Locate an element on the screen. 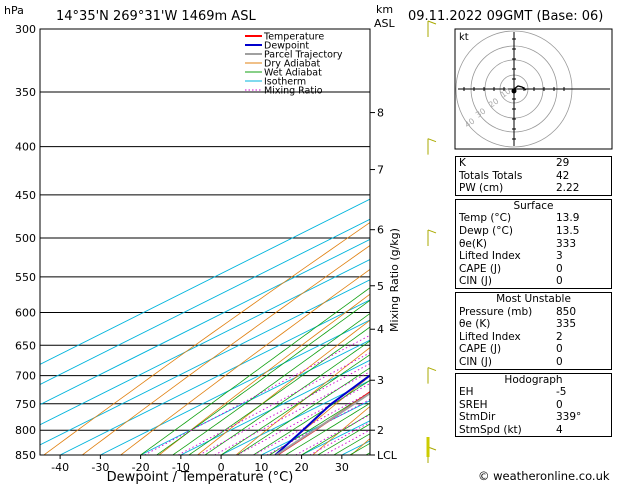 The image size is (629, 486). hodo-label: StmDir is located at coordinates (477, 417).